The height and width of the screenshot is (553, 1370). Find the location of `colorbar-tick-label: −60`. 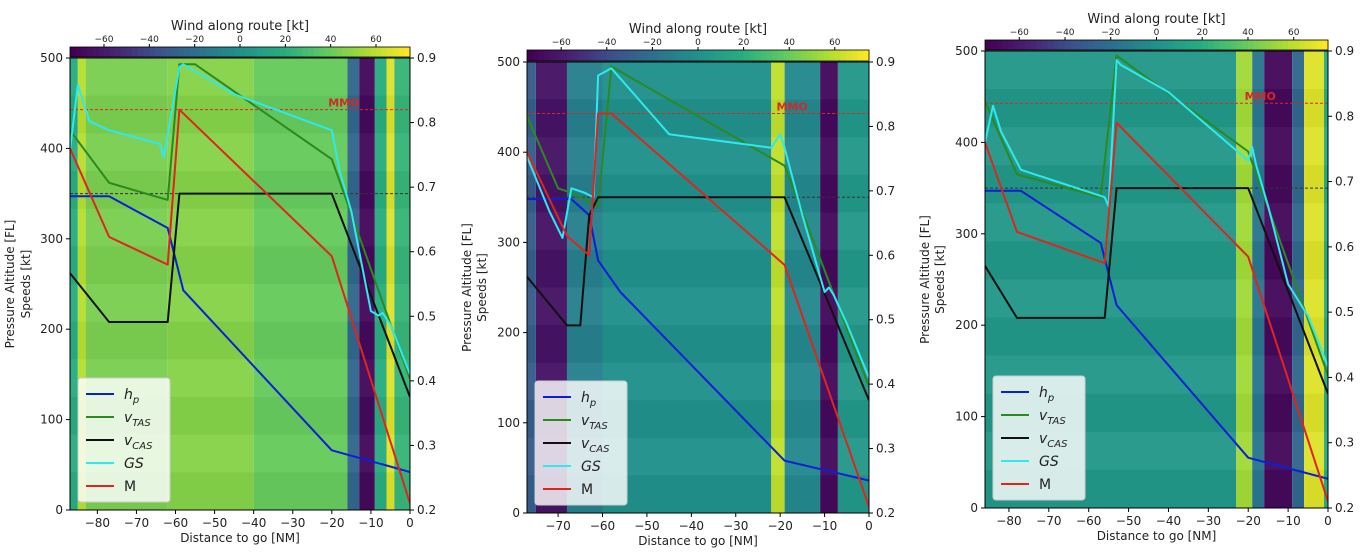

colorbar-tick-label: −60 is located at coordinates (104, 40).